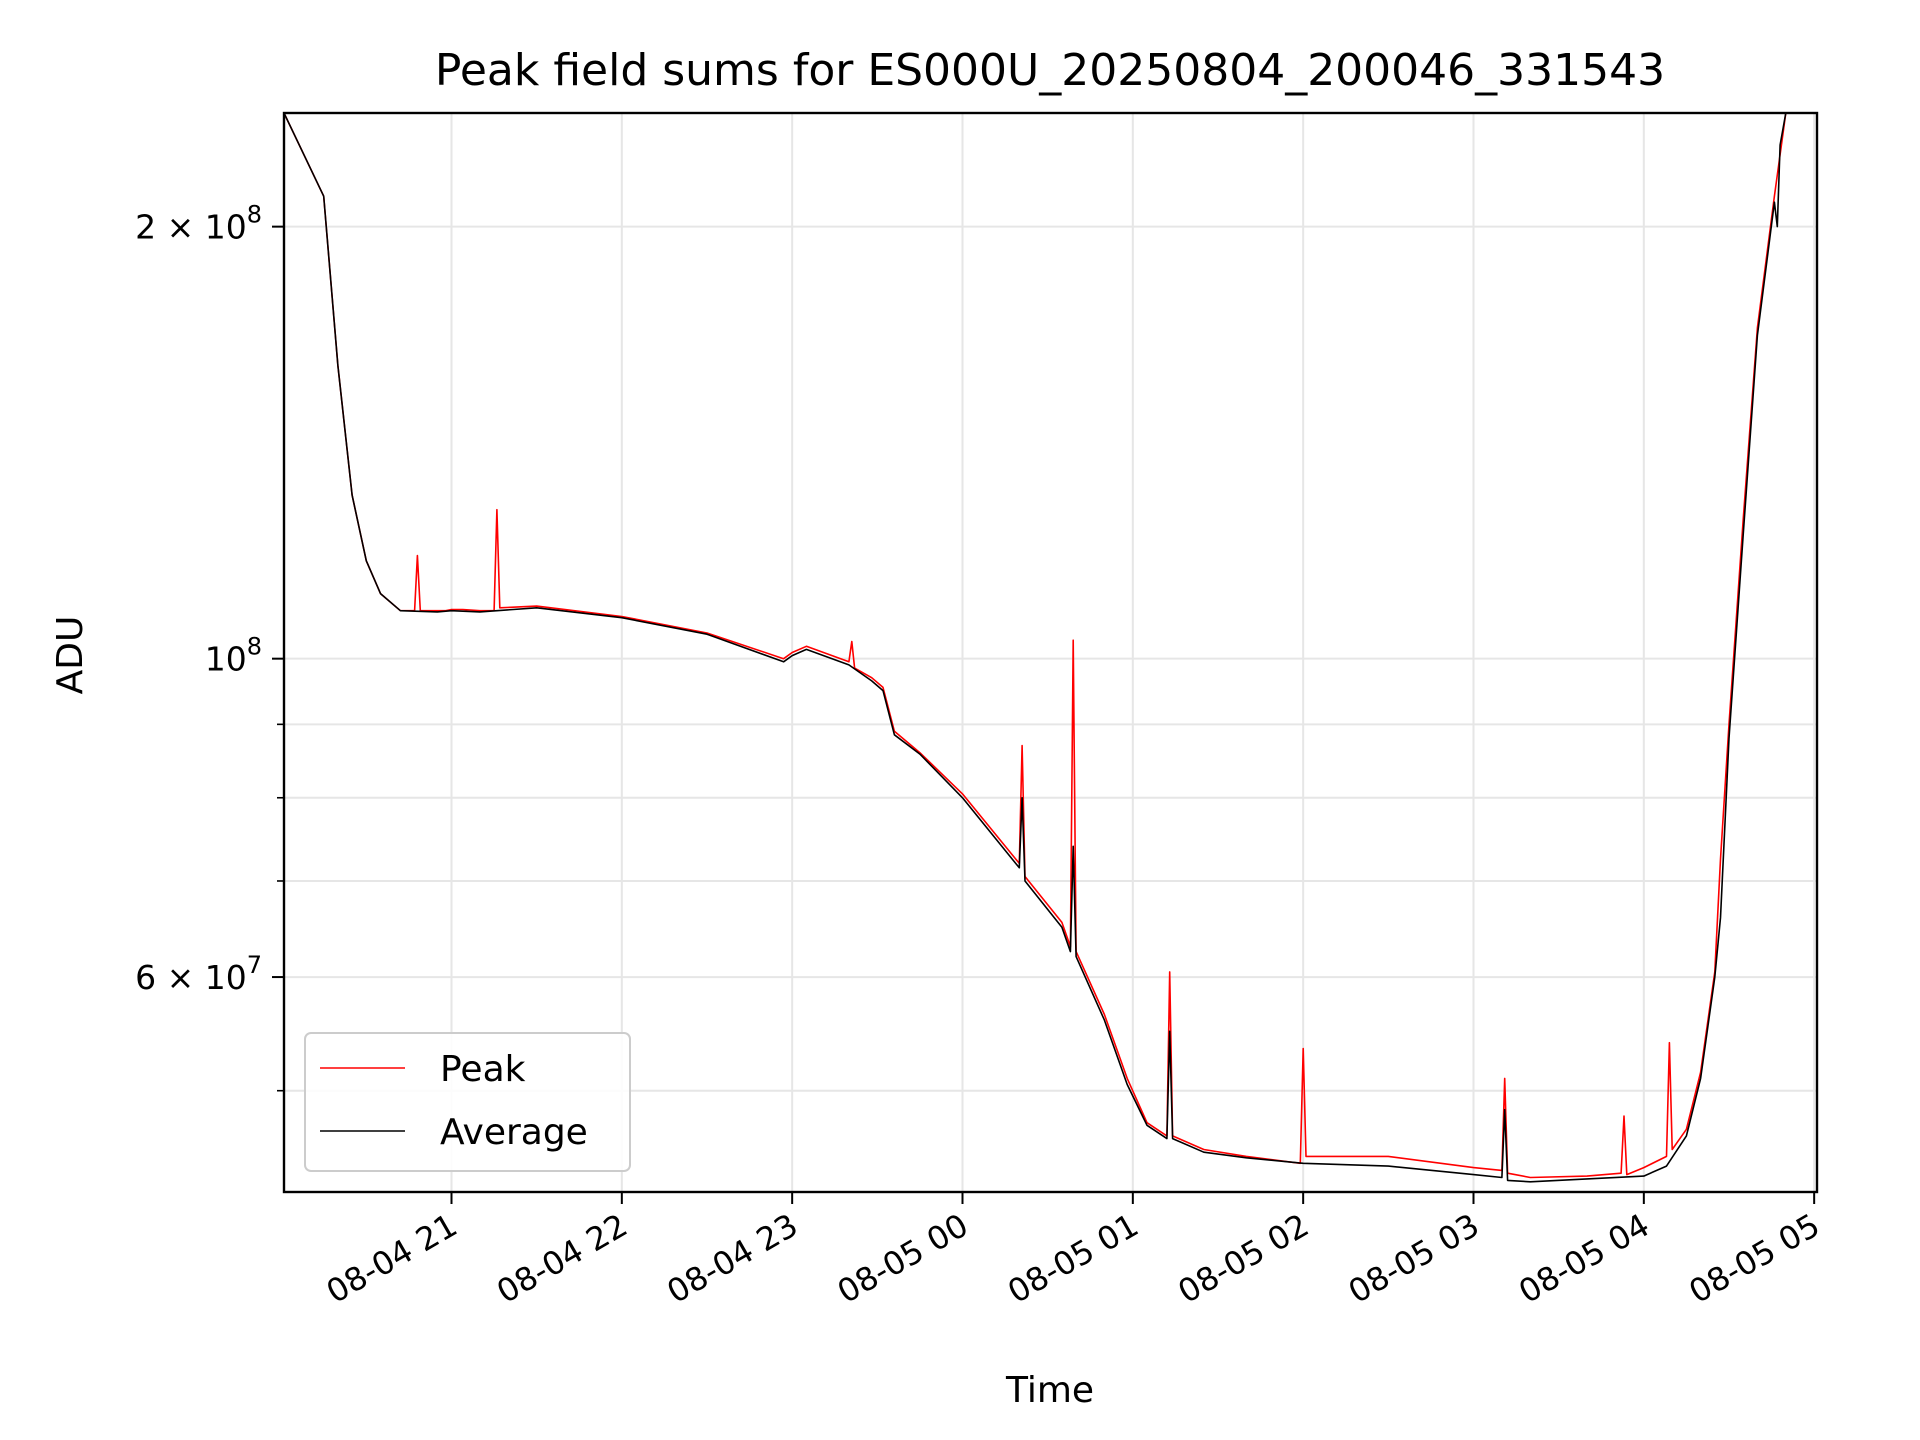  I want to click on x-tick-label: 08-05 03, so click(1414, 1258).